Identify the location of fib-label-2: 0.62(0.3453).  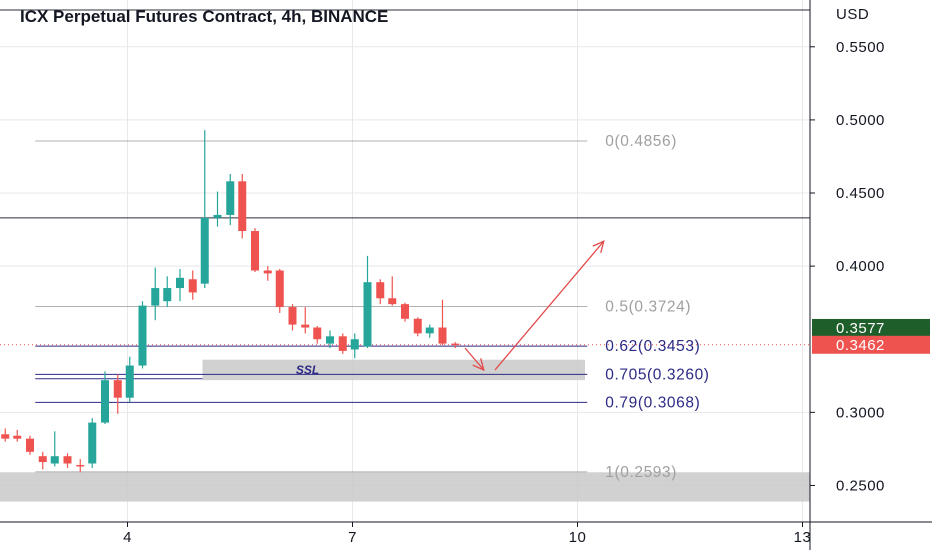
(652, 346).